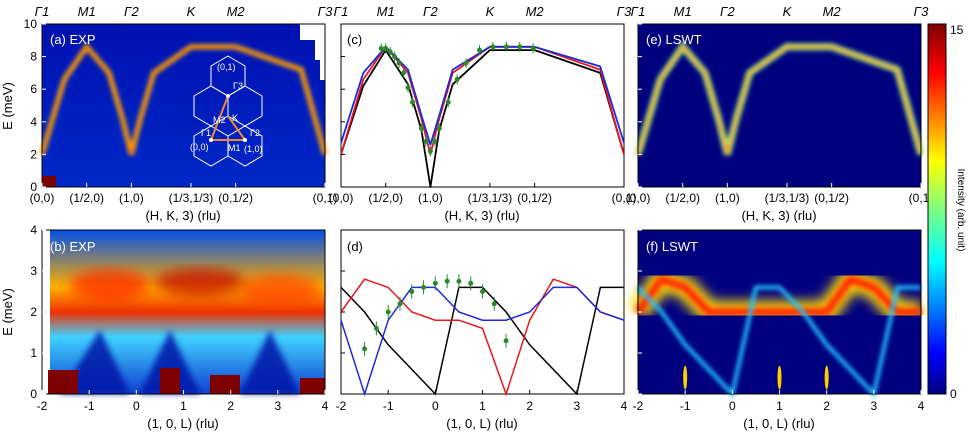 The image size is (969, 439). What do you see at coordinates (674, 39) in the screenshot?
I see `panel-e-label: (e) LSWT` at bounding box center [674, 39].